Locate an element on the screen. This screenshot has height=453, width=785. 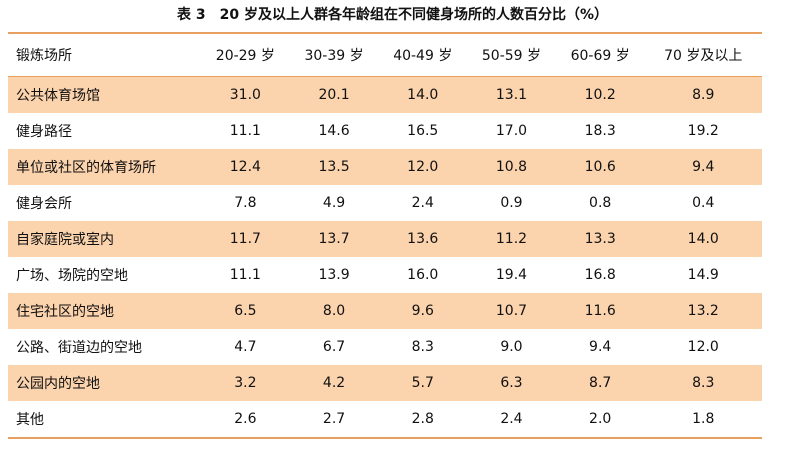
value-cell: 9.0 is located at coordinates (511, 347).